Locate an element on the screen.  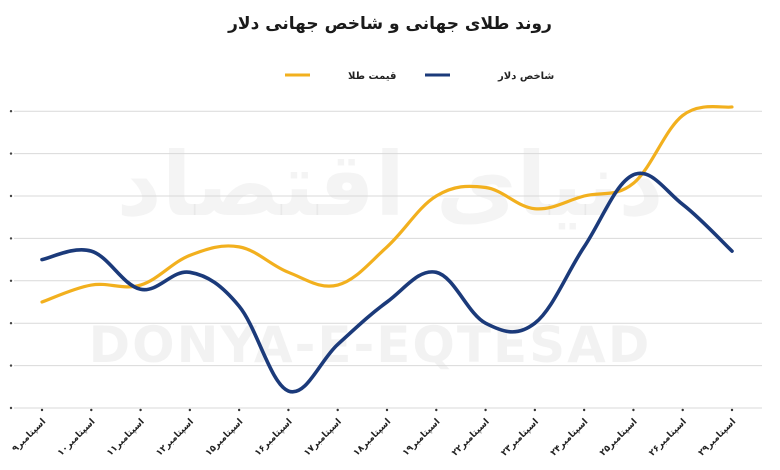
x-tick-label: ۱۰اسپتامبر is located at coordinates (76, 437).